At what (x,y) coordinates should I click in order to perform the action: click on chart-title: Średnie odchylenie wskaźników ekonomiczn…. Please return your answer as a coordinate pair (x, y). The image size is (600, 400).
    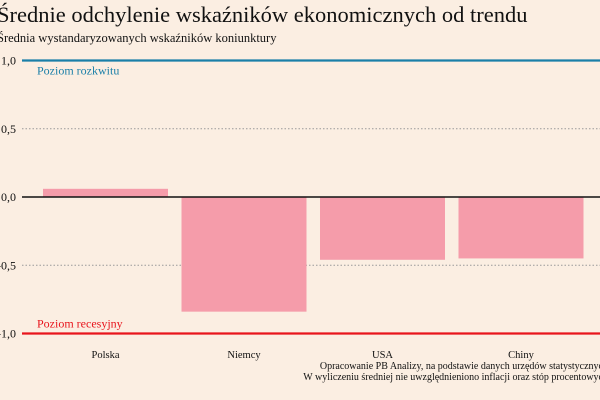
    Looking at the image, I should click on (264, 14).